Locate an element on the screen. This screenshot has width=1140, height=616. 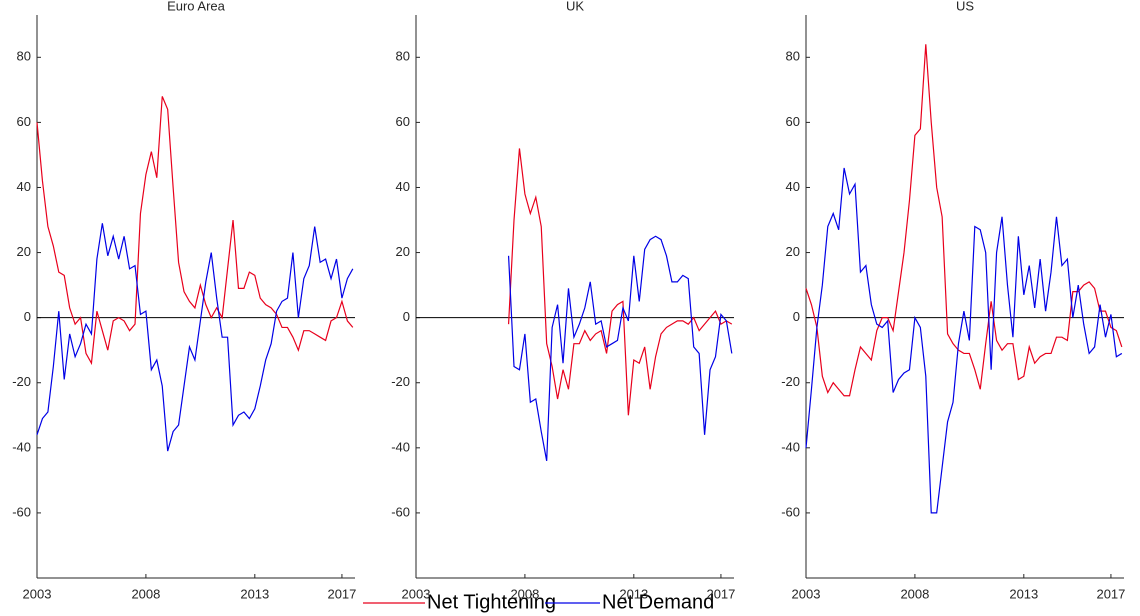
legend: Net Tightening Net Demand is located at coordinates (538, 602).